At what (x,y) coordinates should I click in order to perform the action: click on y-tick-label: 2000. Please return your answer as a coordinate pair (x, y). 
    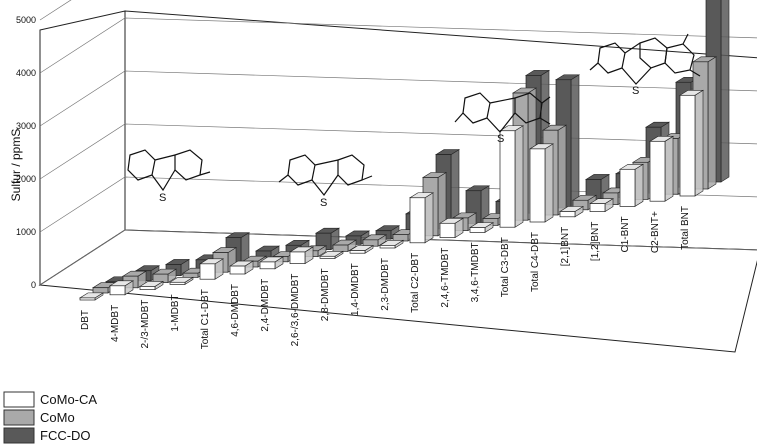
    Looking at the image, I should click on (26, 179).